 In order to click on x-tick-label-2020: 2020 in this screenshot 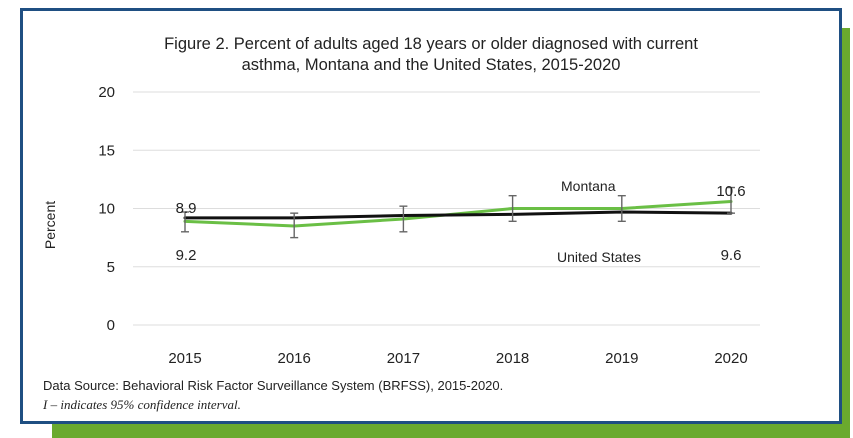, I will do `click(730, 358)`.